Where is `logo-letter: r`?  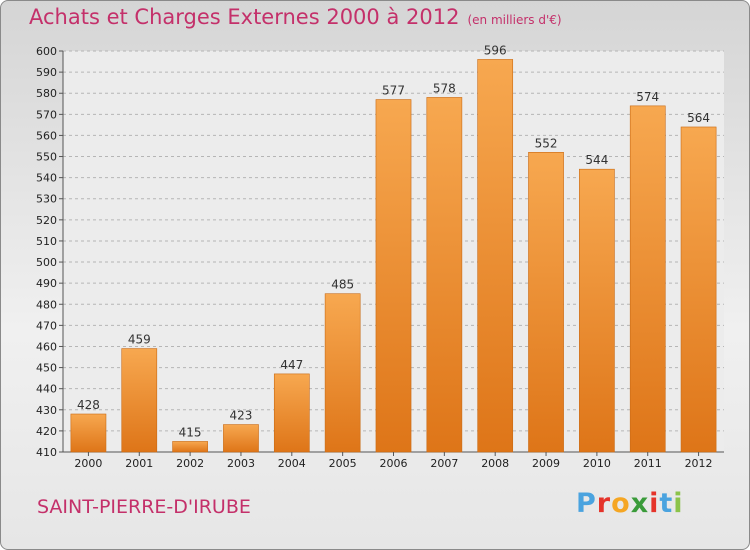 logo-letter: r is located at coordinates (604, 503).